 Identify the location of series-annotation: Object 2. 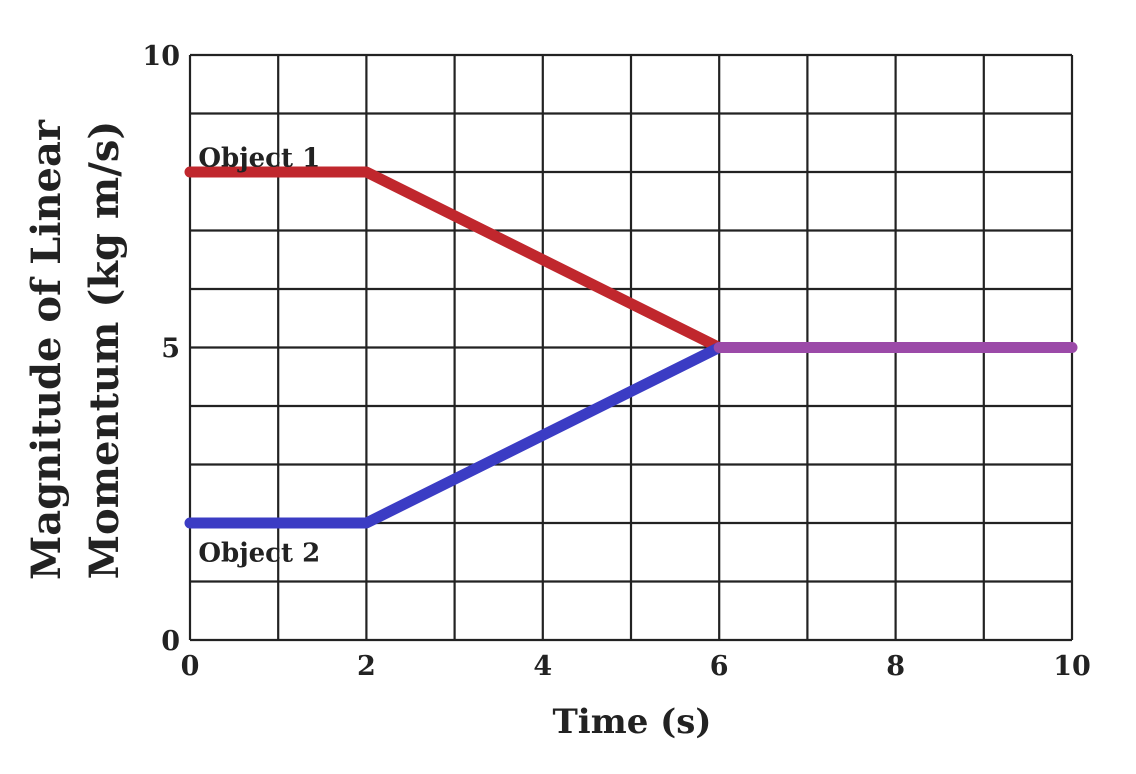
(259, 553).